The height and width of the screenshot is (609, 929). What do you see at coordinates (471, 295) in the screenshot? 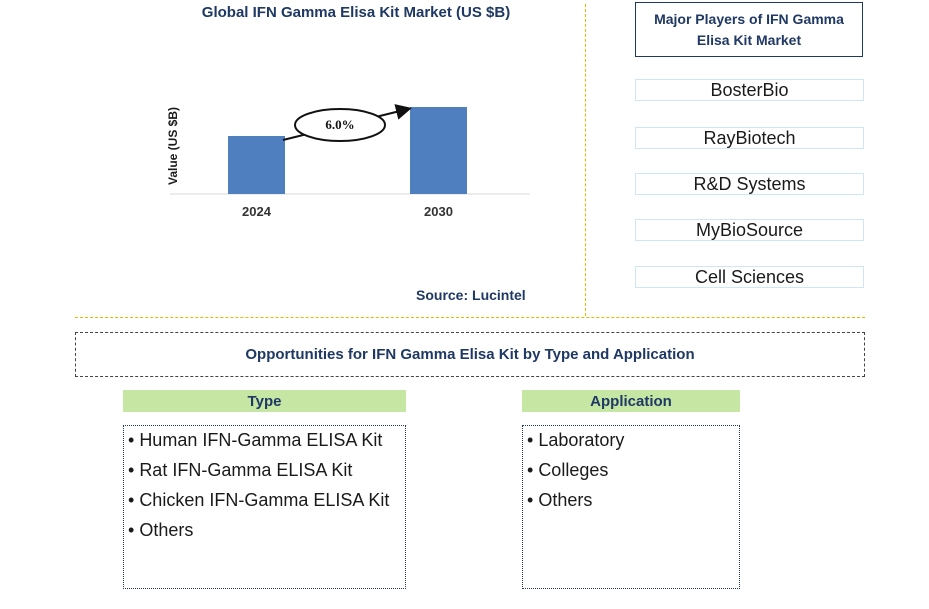
I see `source-label: Source: Lucintel` at bounding box center [471, 295].